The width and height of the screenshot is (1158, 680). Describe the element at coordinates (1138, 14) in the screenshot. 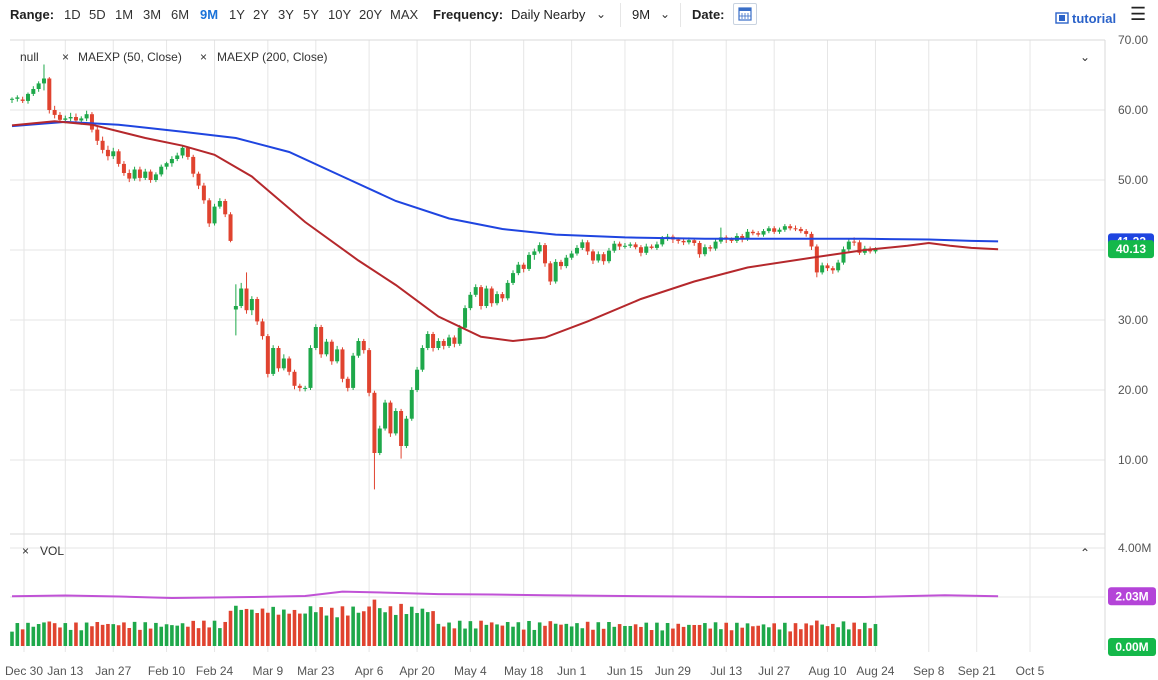

I see `hamburger-menu-icon: ☰` at that location.